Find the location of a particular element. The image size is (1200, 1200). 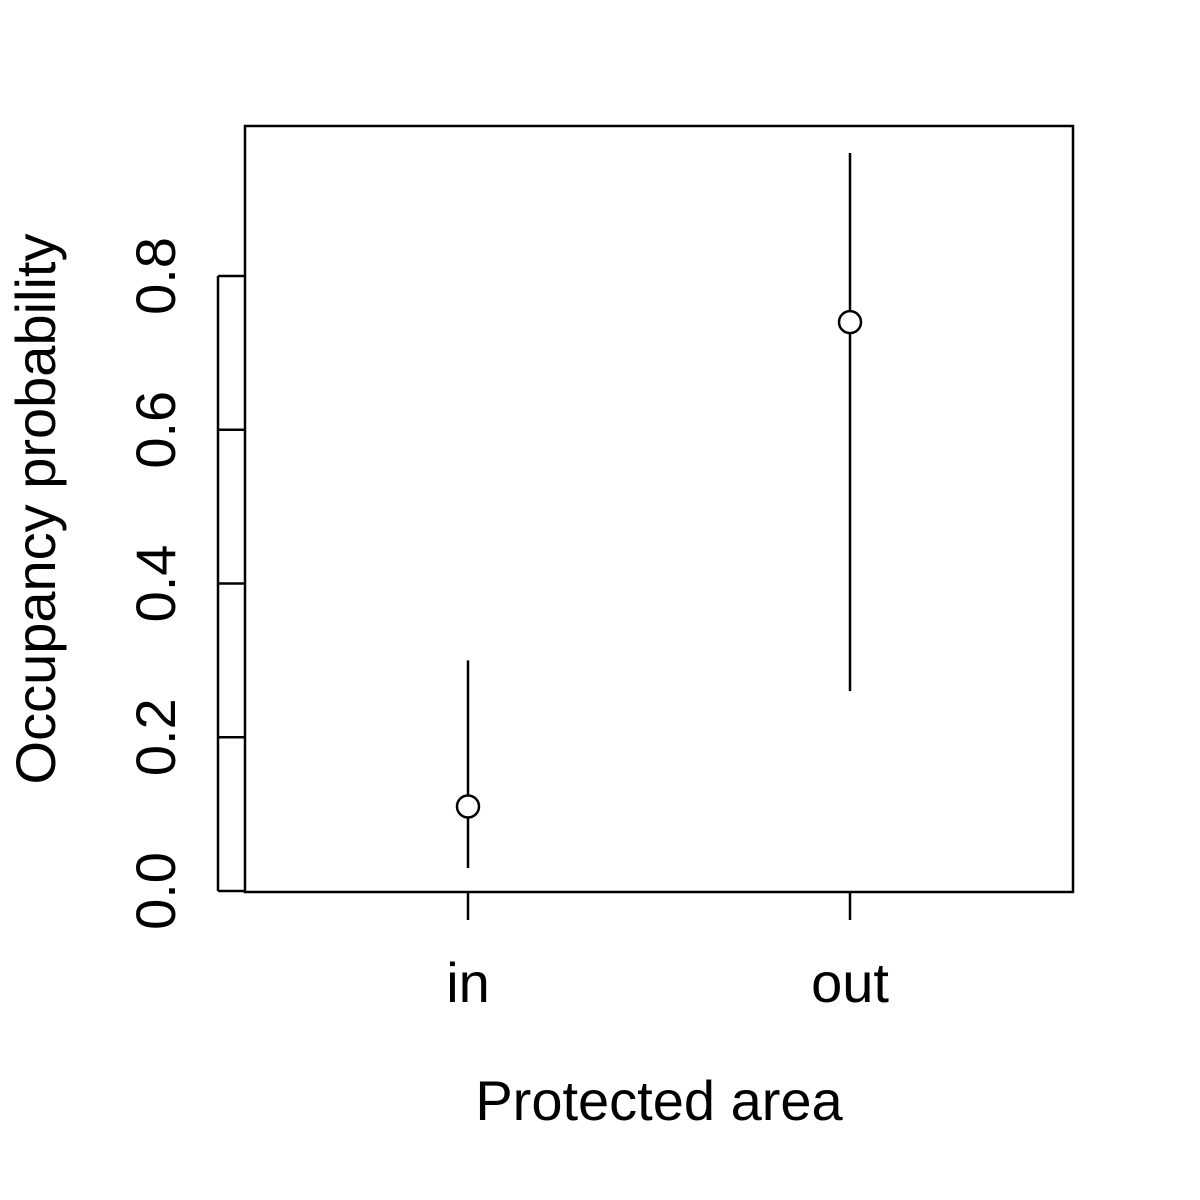

y-tick-label: 0.2 is located at coordinates (155, 737).